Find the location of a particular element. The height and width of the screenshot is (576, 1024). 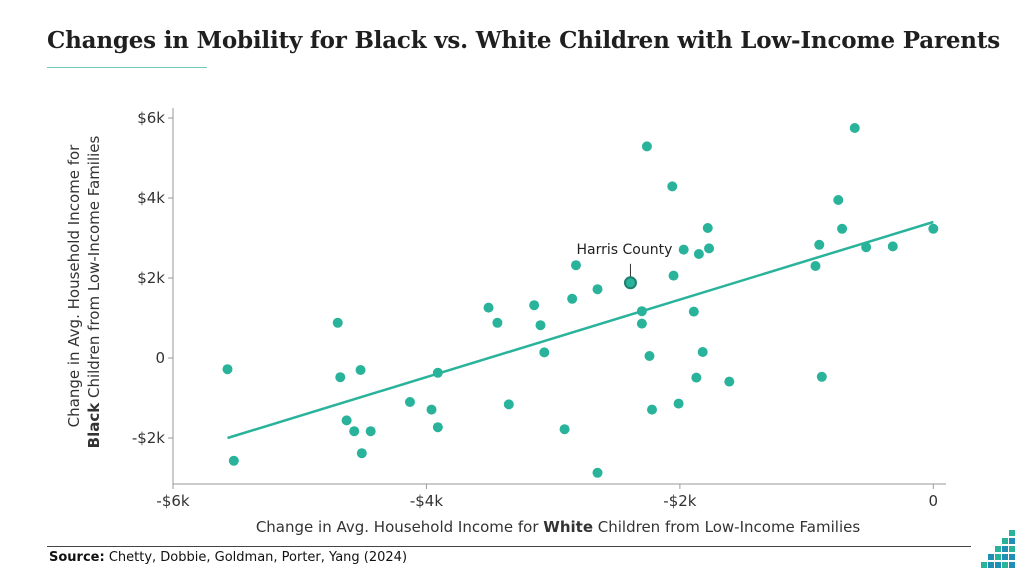

y-ticks: $6k $4k $2k 0 -$2k is located at coordinates (152, 278).